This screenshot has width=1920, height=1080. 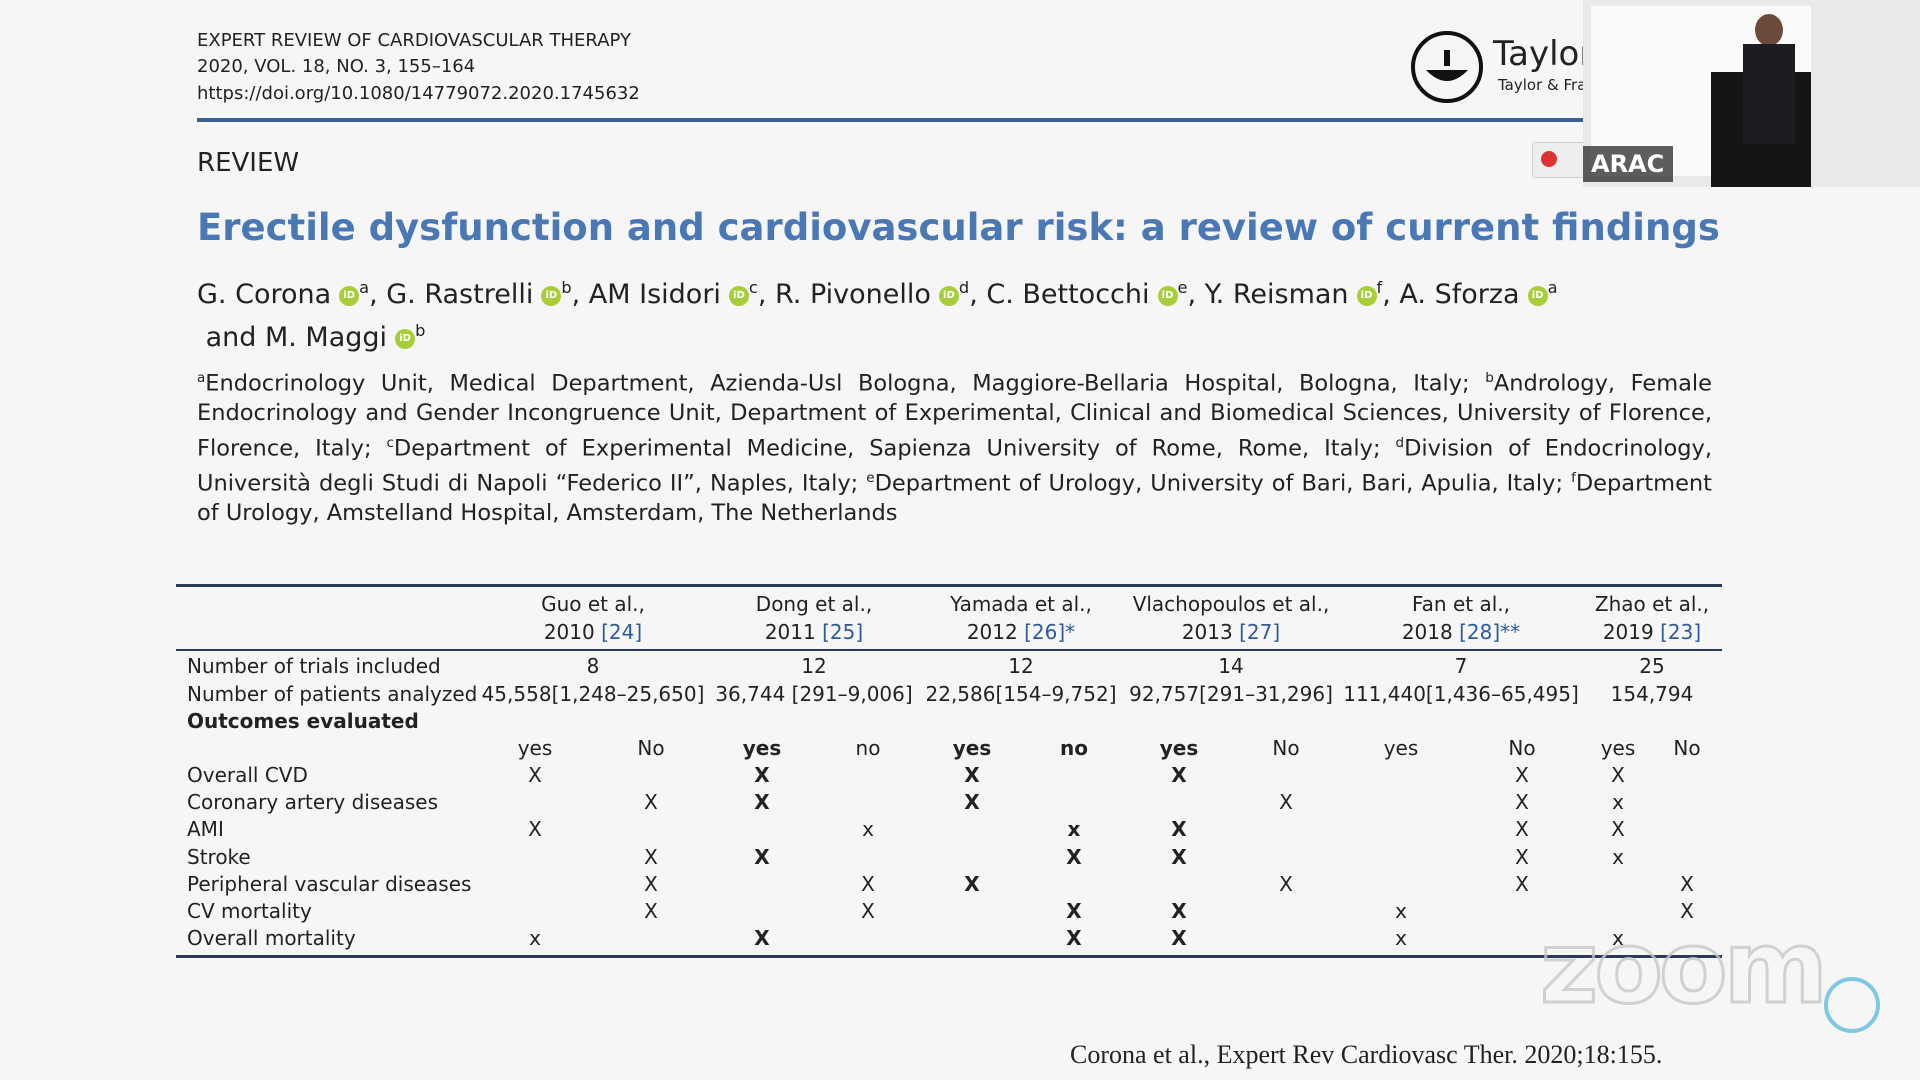 I want to click on study-name: Zhao et al.,, so click(x=1652, y=604).